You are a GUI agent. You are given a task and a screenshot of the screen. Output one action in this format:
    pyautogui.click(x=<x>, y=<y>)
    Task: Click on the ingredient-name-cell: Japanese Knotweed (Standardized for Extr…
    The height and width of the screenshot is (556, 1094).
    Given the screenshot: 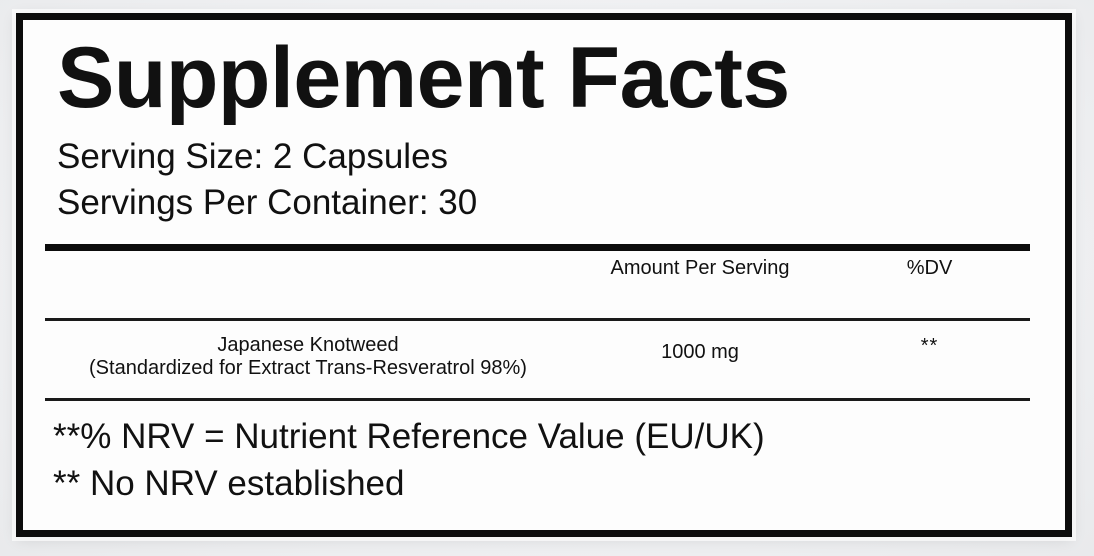 What is the action you would take?
    pyautogui.click(x=308, y=357)
    